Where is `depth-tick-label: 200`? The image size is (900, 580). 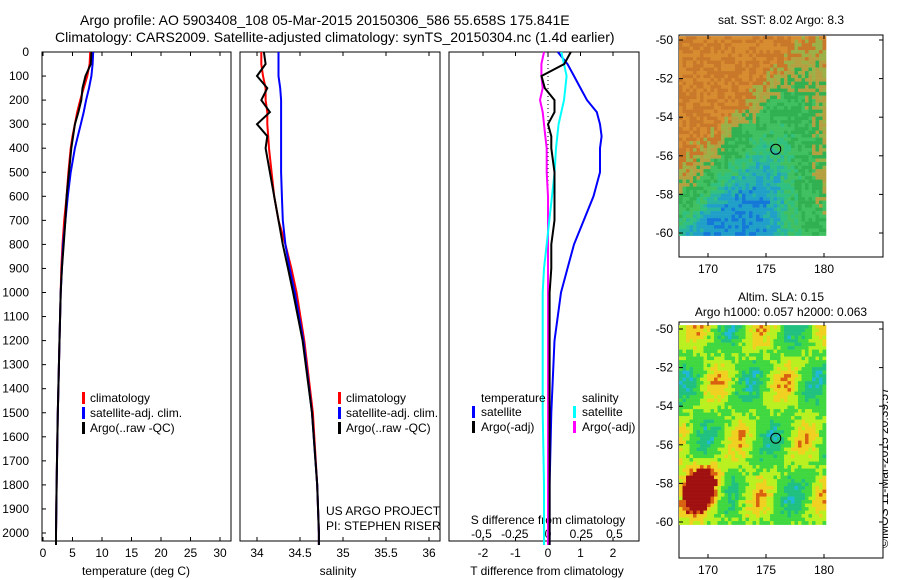 depth-tick-label: 200 is located at coordinates (19, 100).